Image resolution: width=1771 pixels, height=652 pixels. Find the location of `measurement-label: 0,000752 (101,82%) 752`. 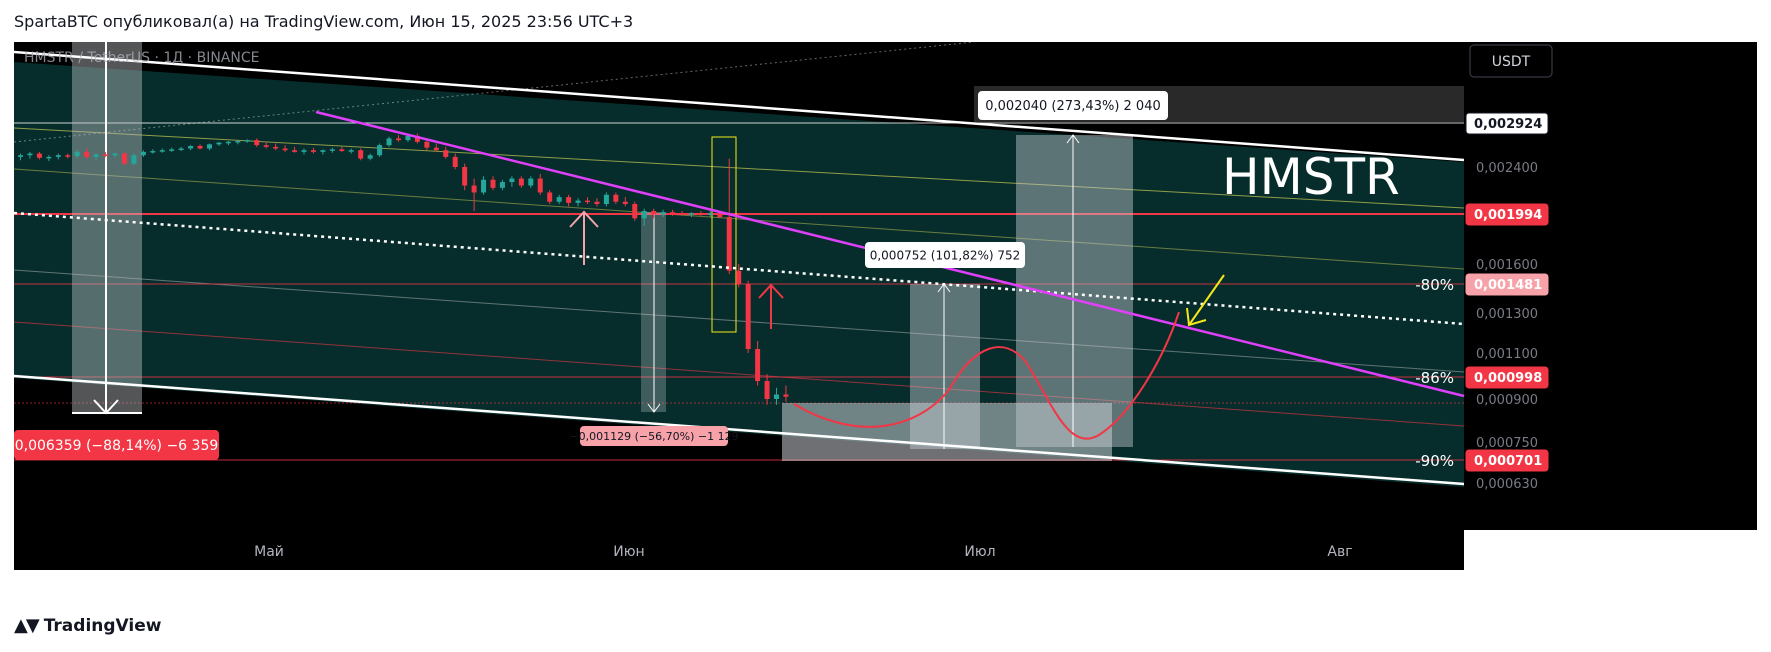

measurement-label: 0,000752 (101,82%) 752 is located at coordinates (945, 255).